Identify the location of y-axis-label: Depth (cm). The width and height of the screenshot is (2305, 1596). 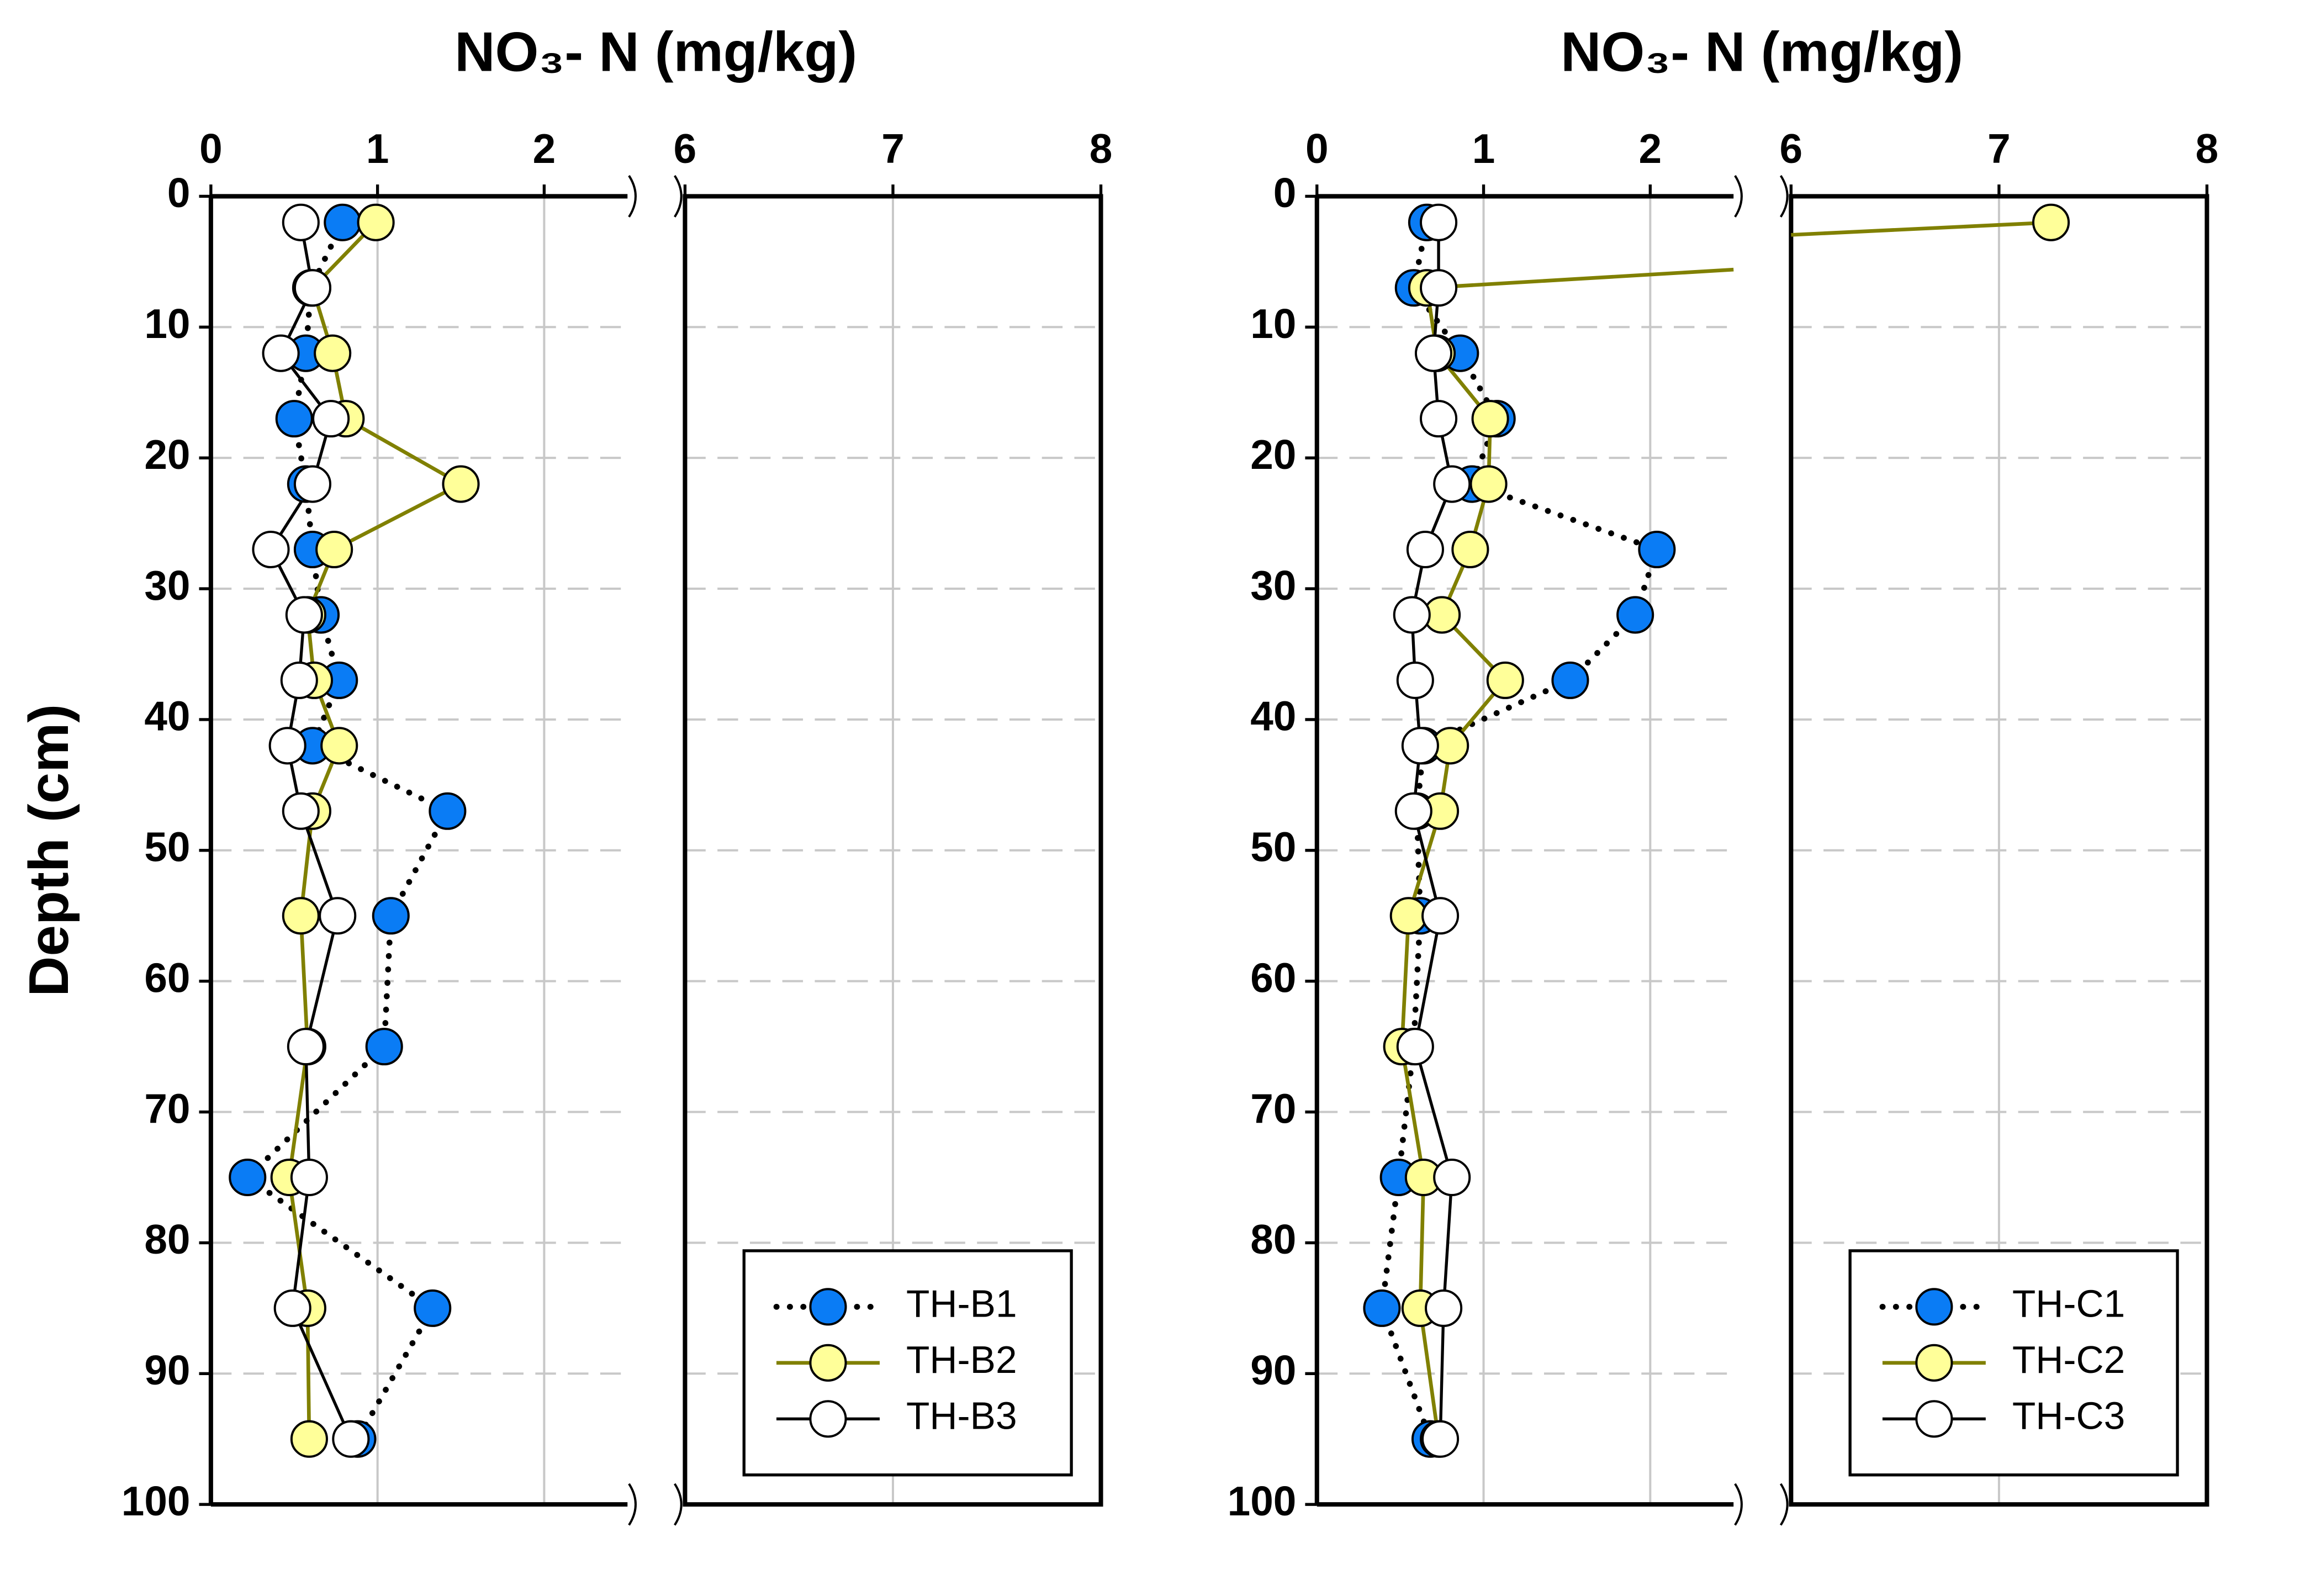
(48, 850).